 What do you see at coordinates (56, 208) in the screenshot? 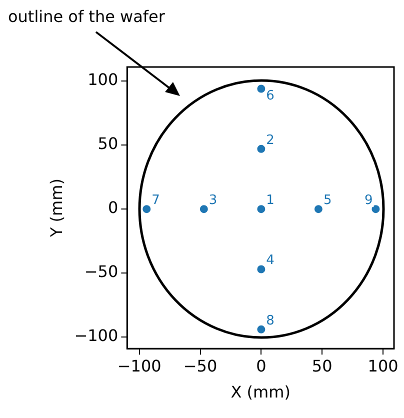
I see `y-axis-title: Y (mm)` at bounding box center [56, 208].